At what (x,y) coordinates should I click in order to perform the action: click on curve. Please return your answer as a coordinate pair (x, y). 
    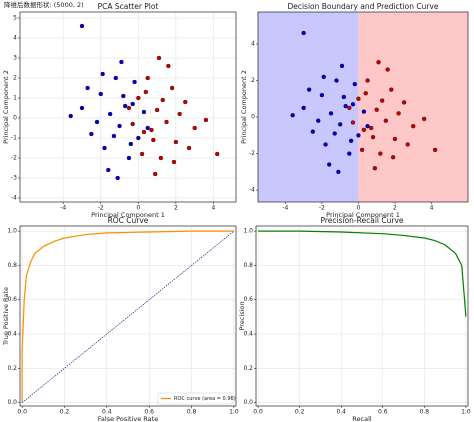
    Looking at the image, I should click on (362, 273).